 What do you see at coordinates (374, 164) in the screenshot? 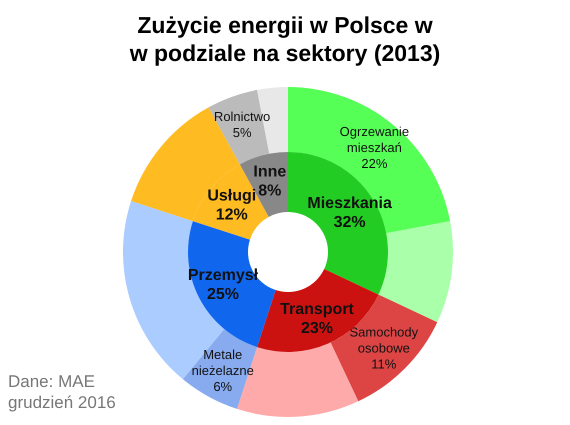
I see `data-label: 22%` at bounding box center [374, 164].